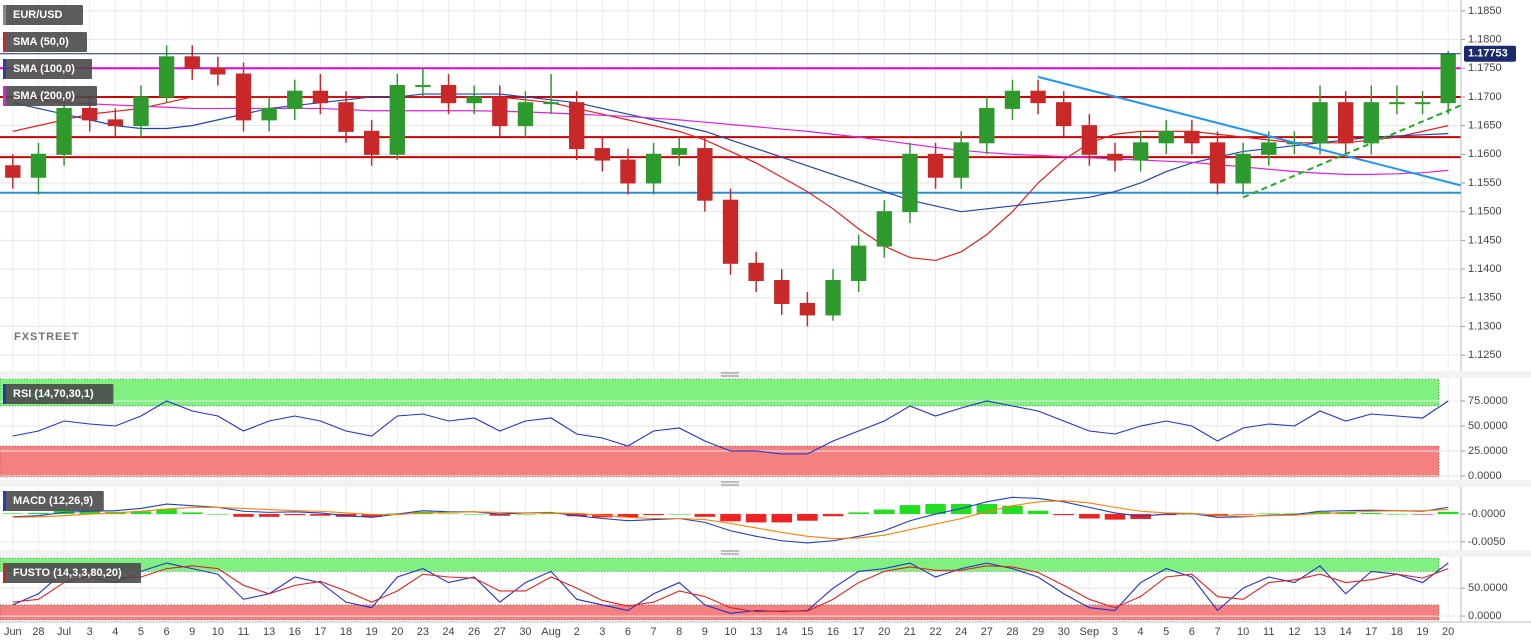 This screenshot has width=1531, height=643. I want to click on x-tick-label: 29, so click(1038, 632).